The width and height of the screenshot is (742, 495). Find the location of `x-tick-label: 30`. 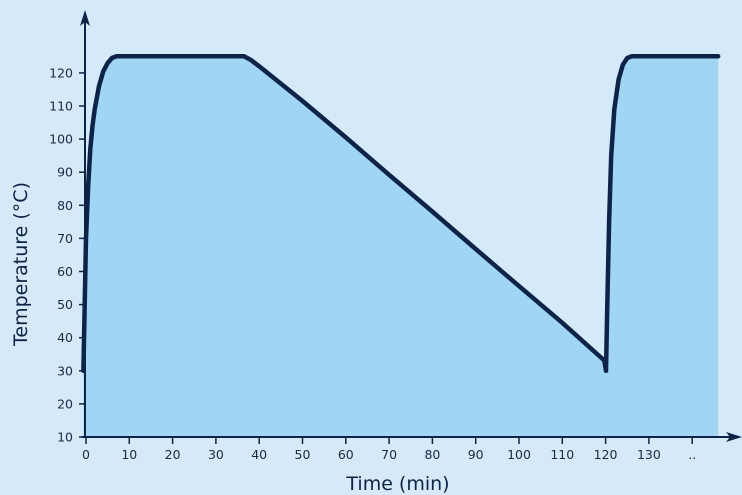

x-tick-label: 30 is located at coordinates (216, 454).